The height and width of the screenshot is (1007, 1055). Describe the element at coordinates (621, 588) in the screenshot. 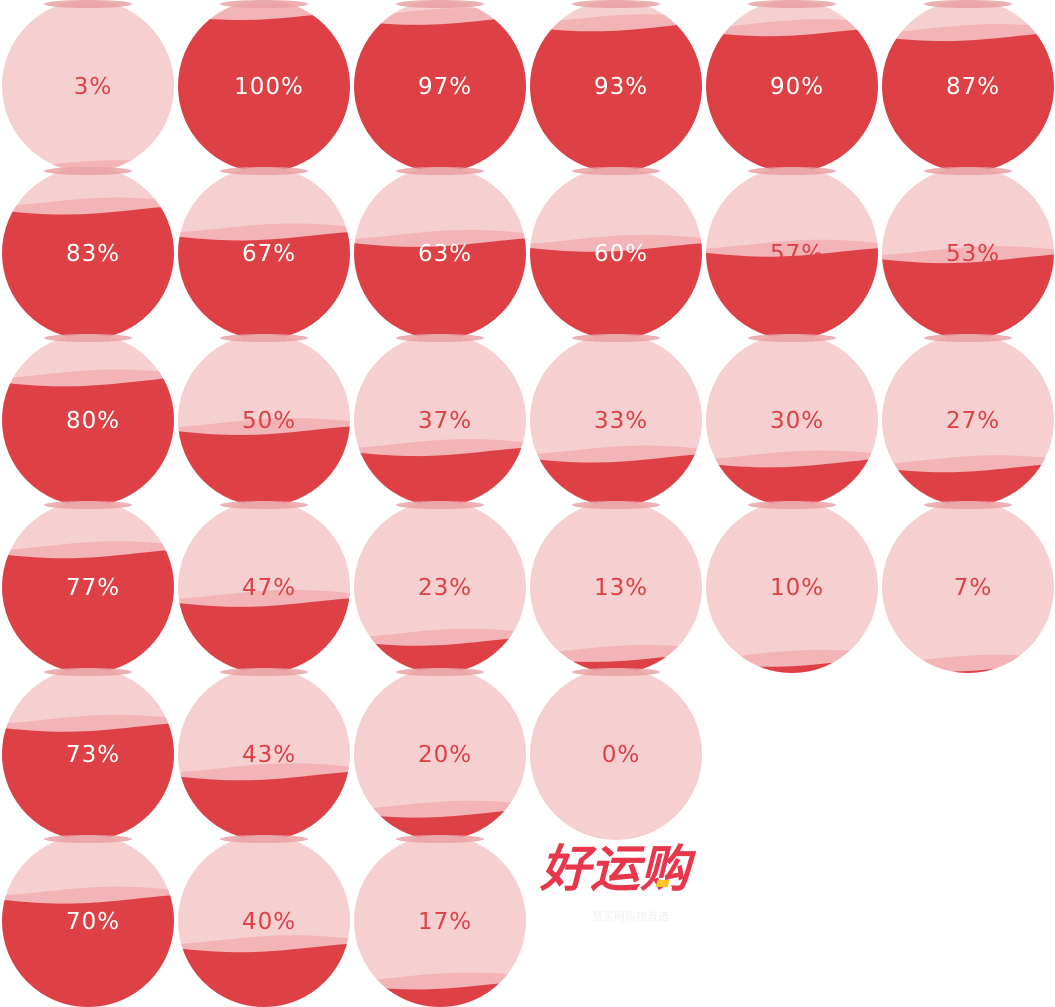

I see `percent-label: 13%` at that location.